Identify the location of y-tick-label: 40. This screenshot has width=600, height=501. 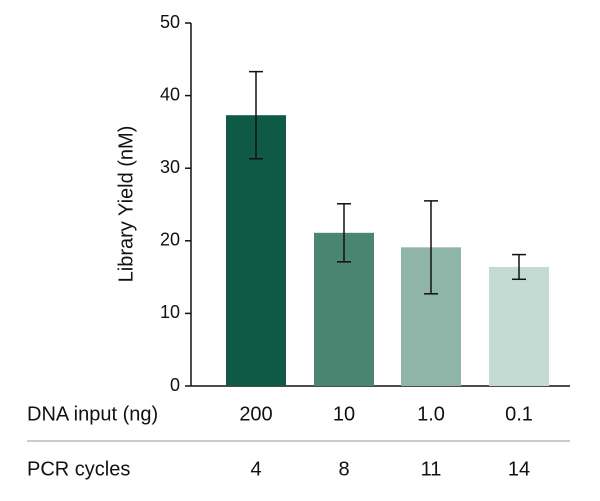
(170, 94).